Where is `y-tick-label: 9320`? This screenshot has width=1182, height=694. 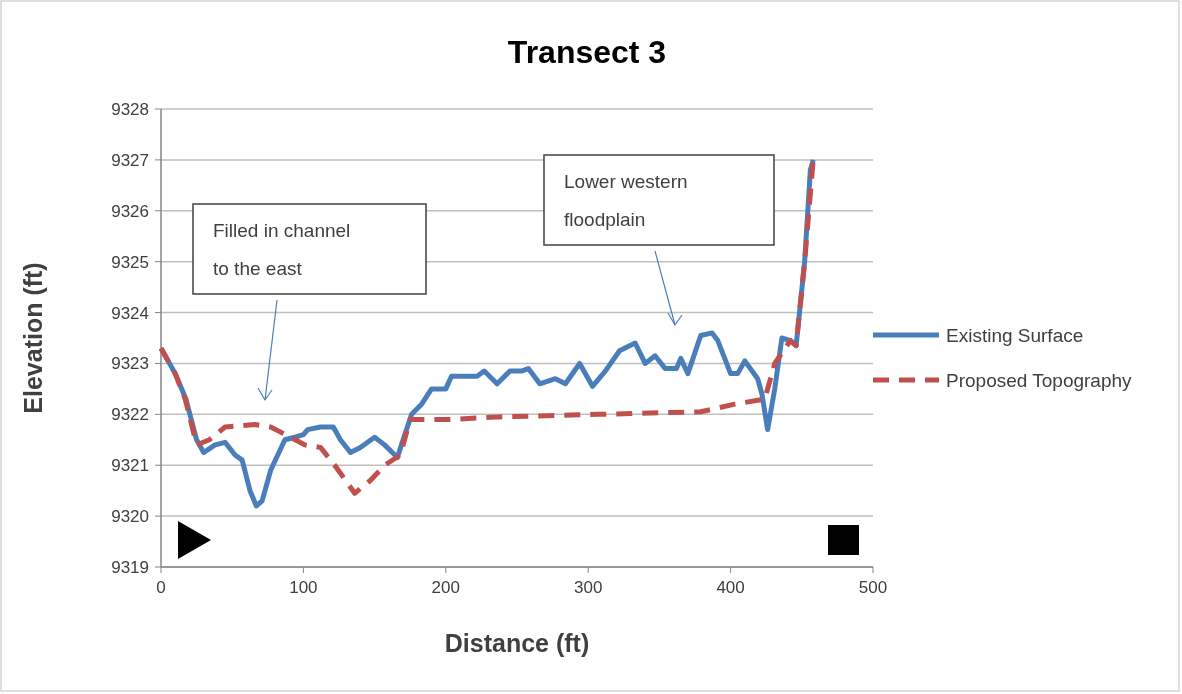 y-tick-label: 9320 is located at coordinates (130, 517).